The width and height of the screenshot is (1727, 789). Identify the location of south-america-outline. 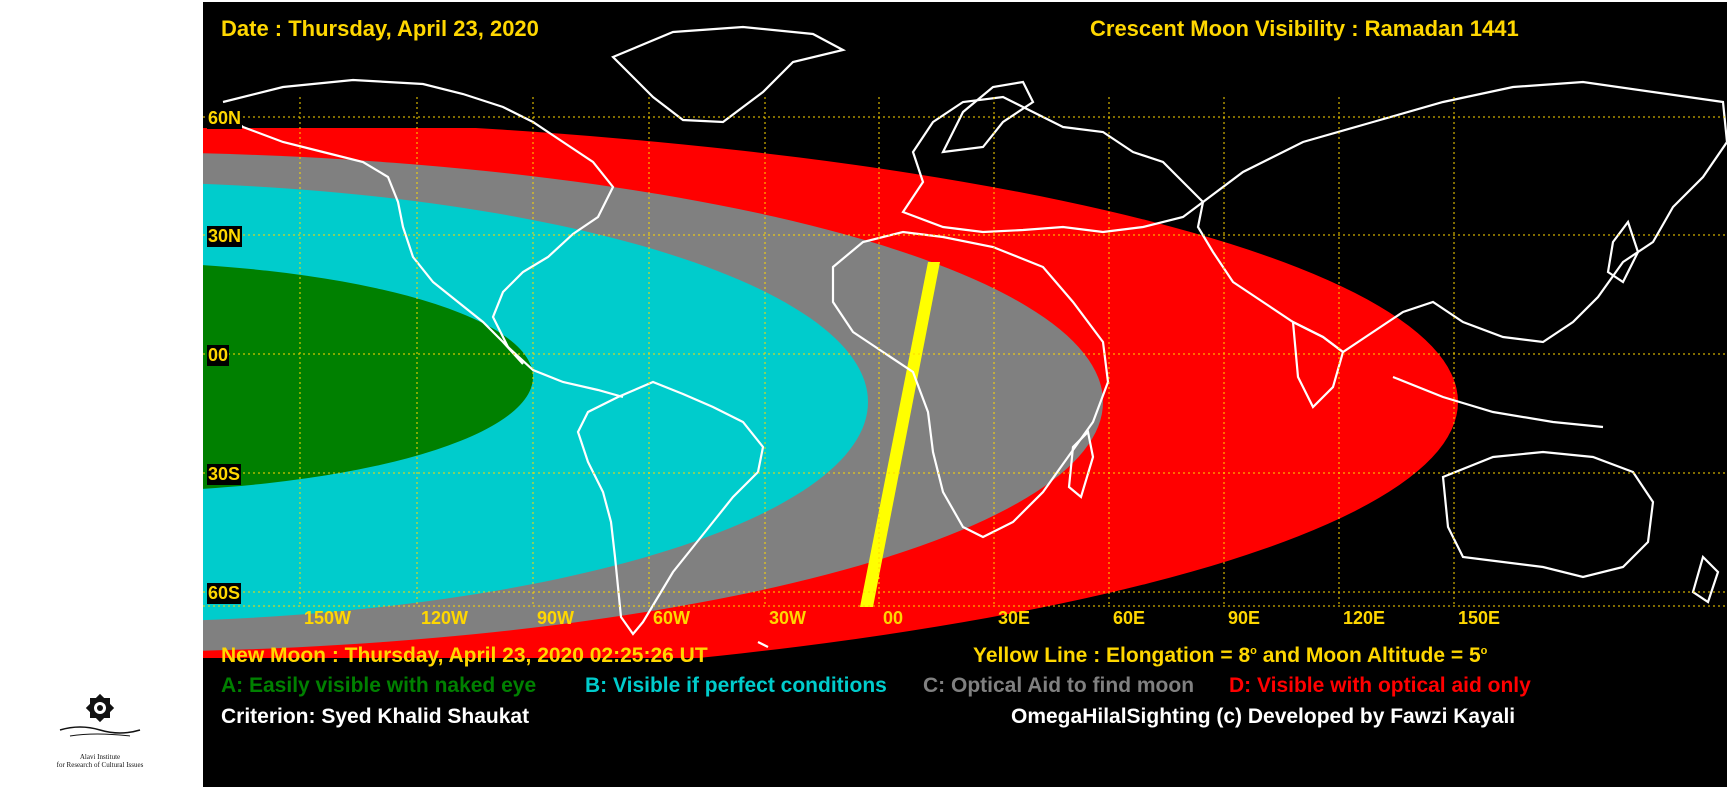
(670, 508).